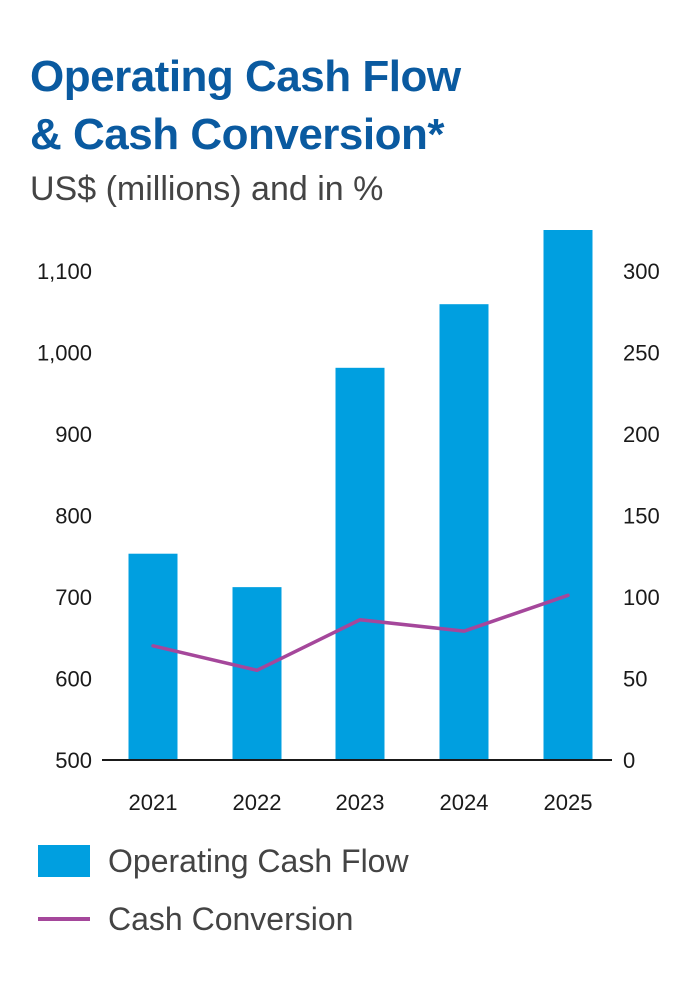 The image size is (700, 1000). Describe the element at coordinates (568, 802) in the screenshot. I see `x-tick-label: 2025` at that location.